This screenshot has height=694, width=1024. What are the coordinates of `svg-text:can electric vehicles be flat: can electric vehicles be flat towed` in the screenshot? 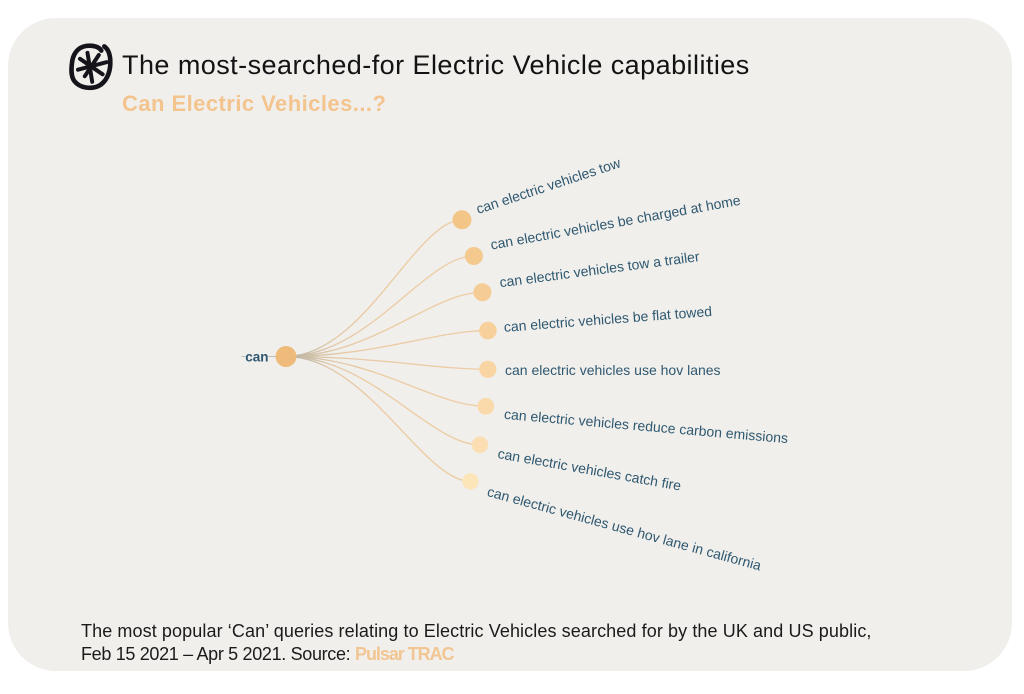 It's located at (607, 319).